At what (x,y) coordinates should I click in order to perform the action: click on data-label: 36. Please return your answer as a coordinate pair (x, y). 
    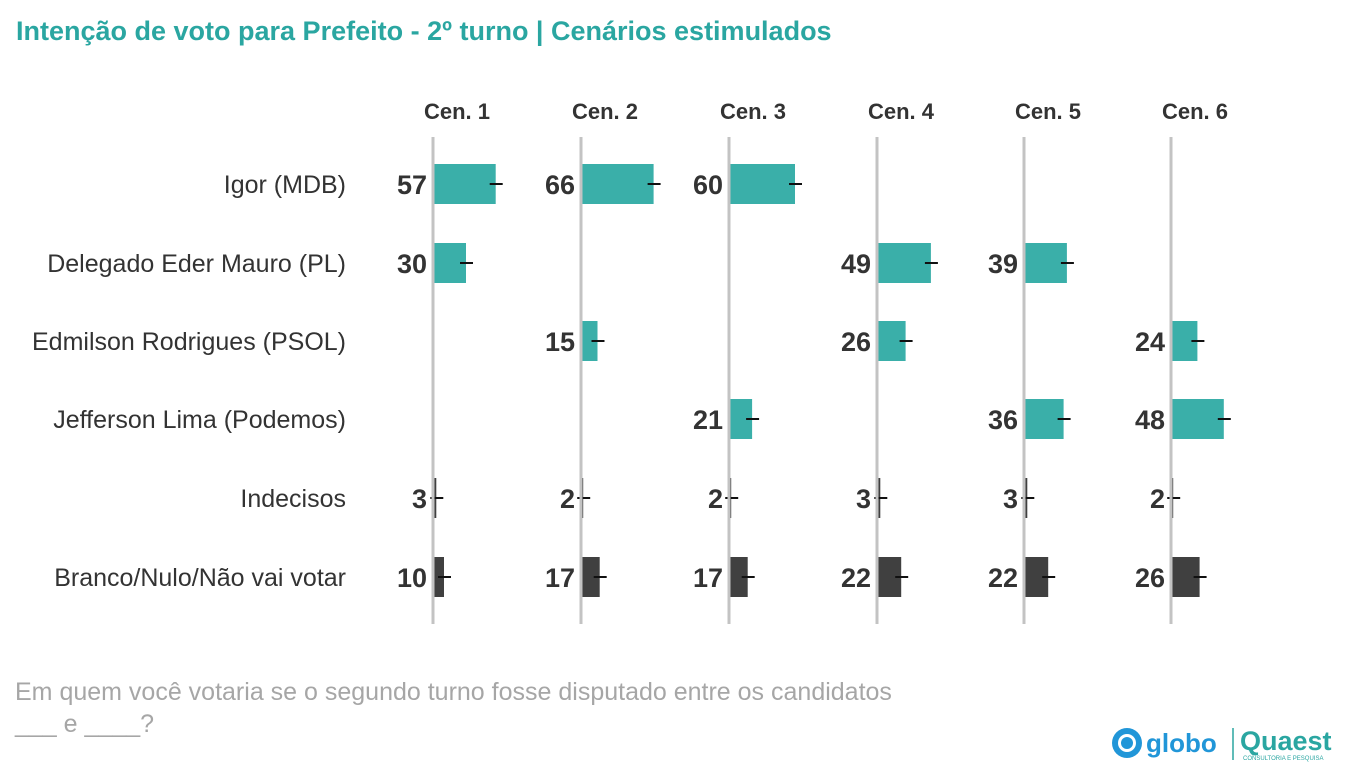
    Looking at the image, I should click on (1003, 420).